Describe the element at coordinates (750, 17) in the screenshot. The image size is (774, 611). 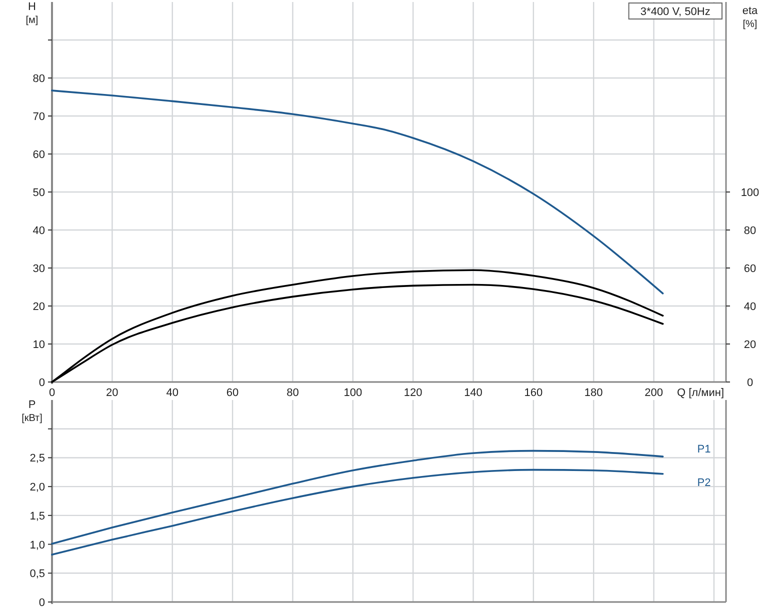
I see `y2-axis-title: eta [%]` at that location.